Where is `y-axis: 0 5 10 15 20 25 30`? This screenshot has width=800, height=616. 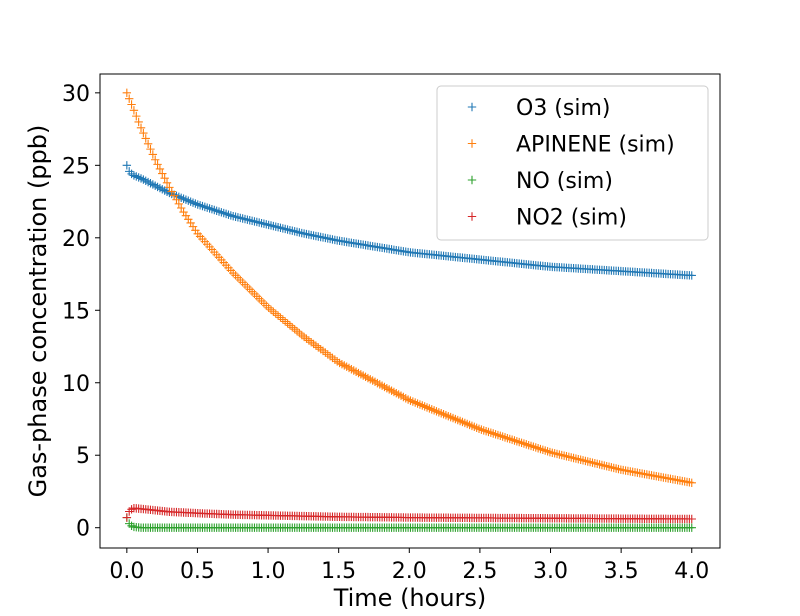
y-axis: 0 5 10 15 20 25 30 is located at coordinates (81, 312).